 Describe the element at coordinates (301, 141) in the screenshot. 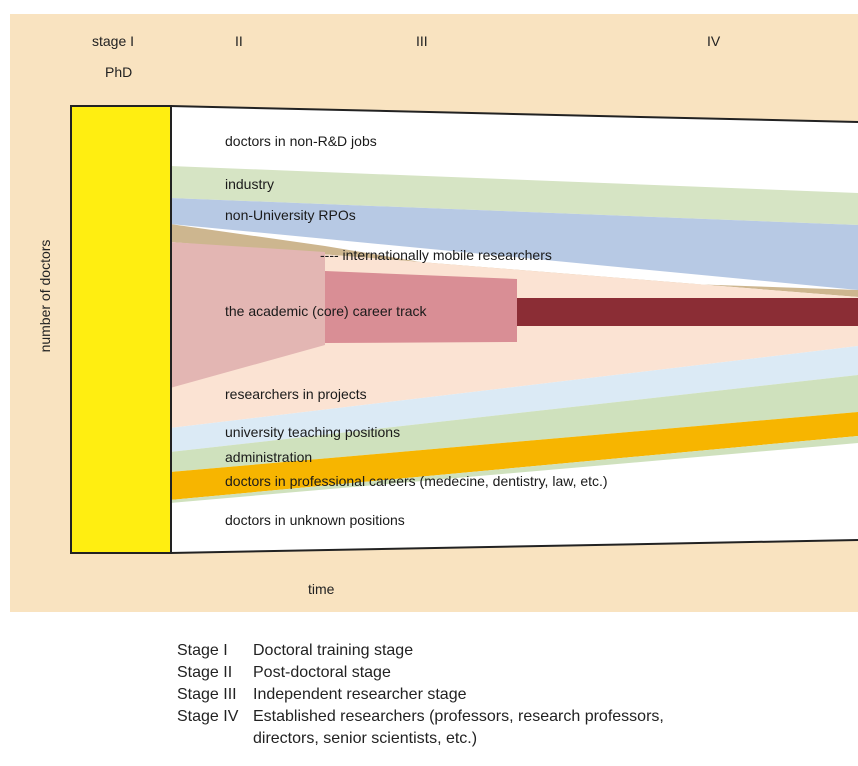

I see `label-non-rd: doctors in non-R&D jobs` at that location.